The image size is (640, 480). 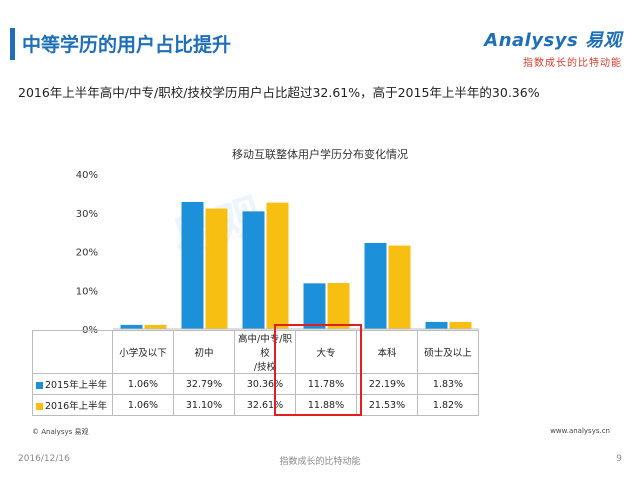 I want to click on category-label: 本科, so click(x=387, y=352).